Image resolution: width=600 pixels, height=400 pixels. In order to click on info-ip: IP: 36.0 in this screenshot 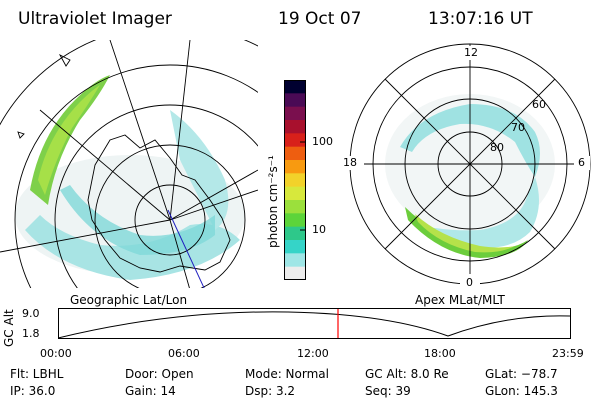, I will do `click(33, 391)`.